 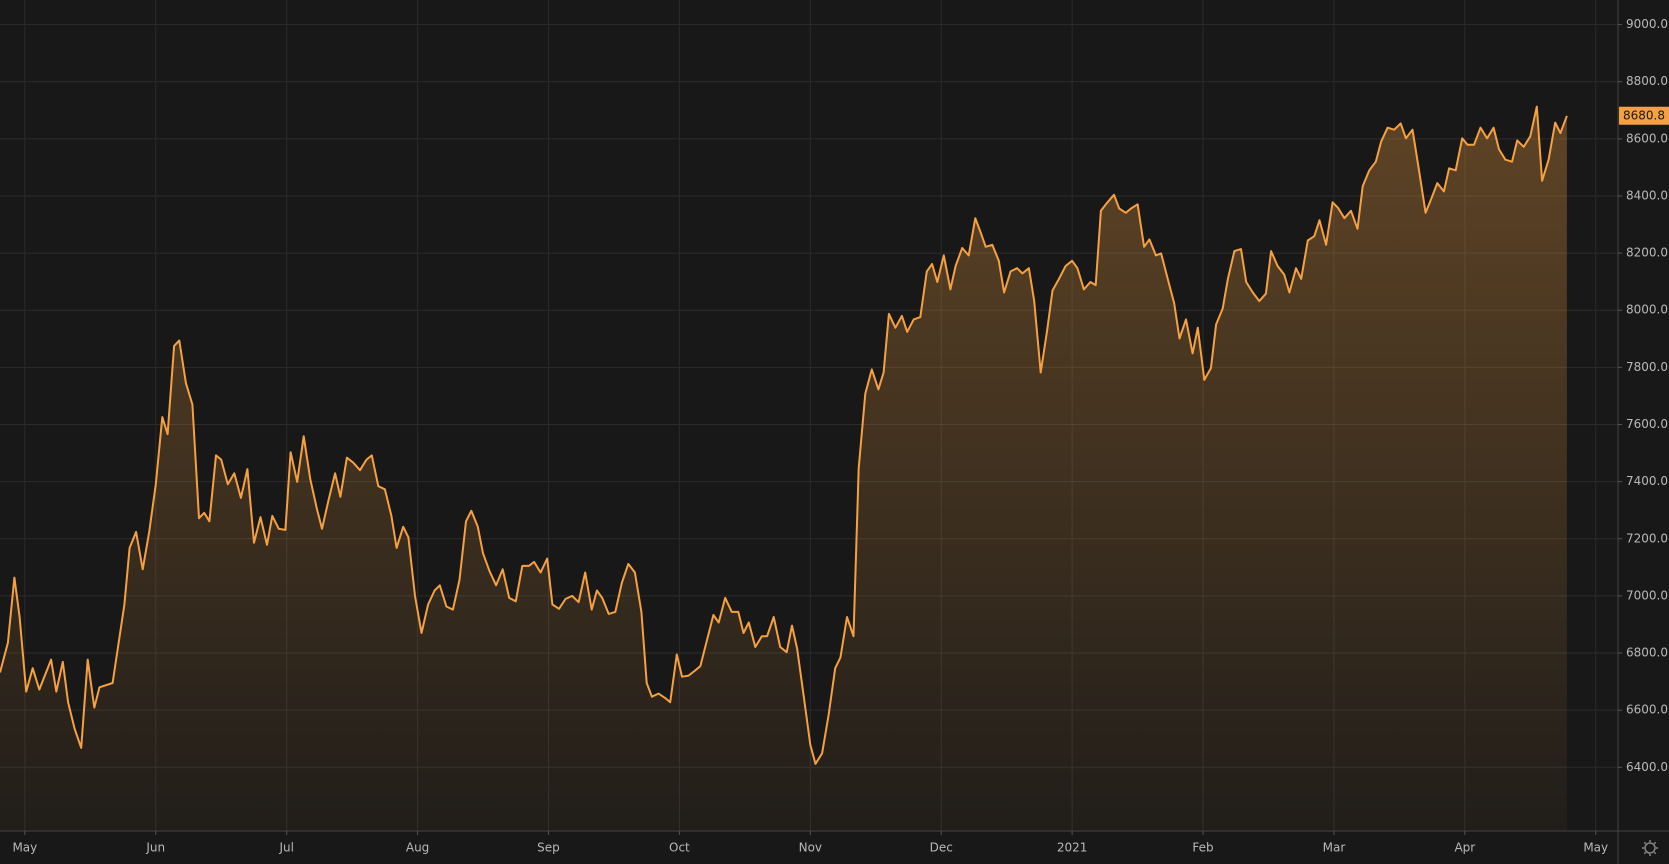 I want to click on x-tick-label: Jul, so click(x=285, y=848).